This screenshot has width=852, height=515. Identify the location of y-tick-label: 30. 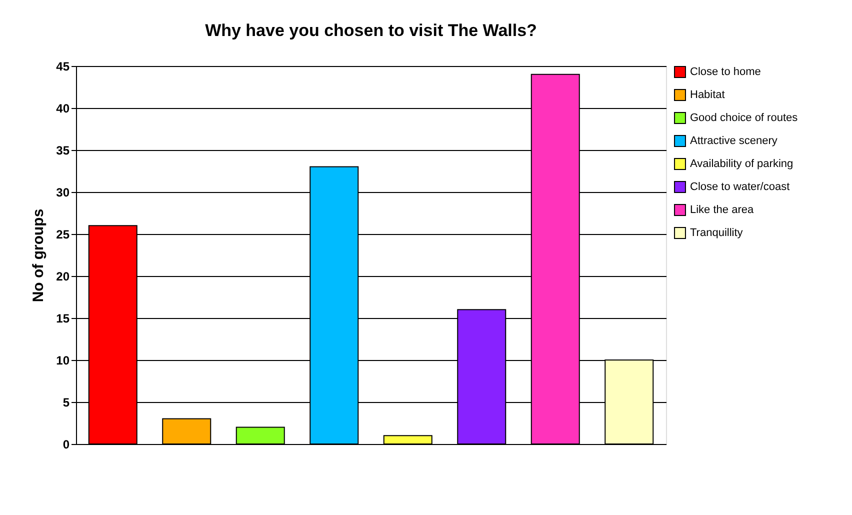
(63, 193).